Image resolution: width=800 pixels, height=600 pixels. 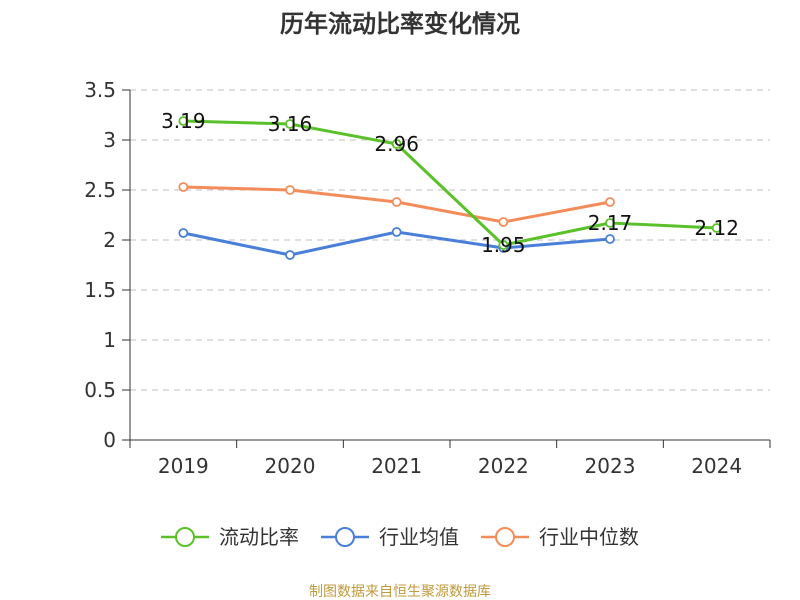 I want to click on legend-item-2: 行业中位数, so click(x=560, y=537).